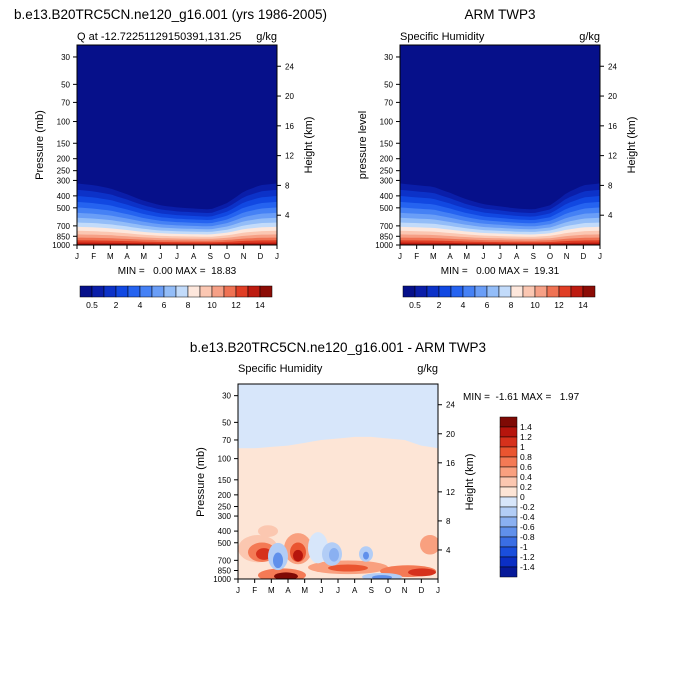  Describe the element at coordinates (40, 145) in the screenshot. I see `panel-model-ylabel: Pressure (mb)` at that location.